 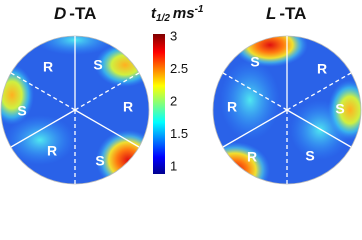 I want to click on label-sub: 1/2, so click(x=163, y=18).